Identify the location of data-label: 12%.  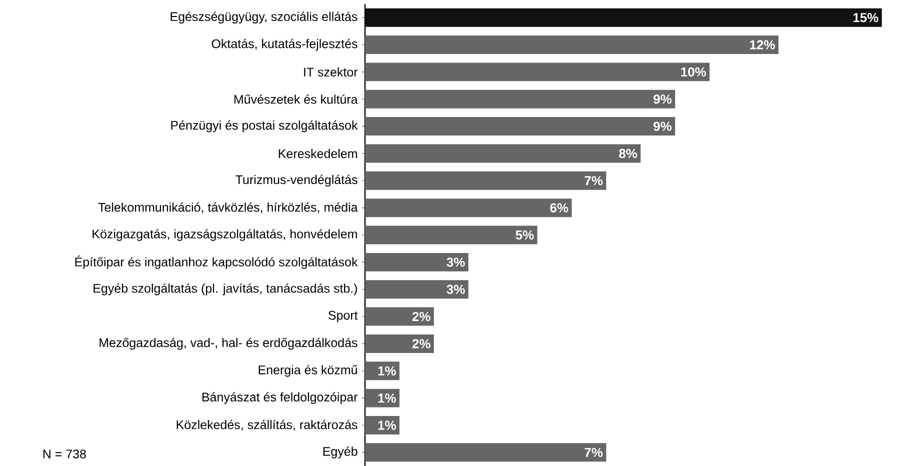
(762, 45).